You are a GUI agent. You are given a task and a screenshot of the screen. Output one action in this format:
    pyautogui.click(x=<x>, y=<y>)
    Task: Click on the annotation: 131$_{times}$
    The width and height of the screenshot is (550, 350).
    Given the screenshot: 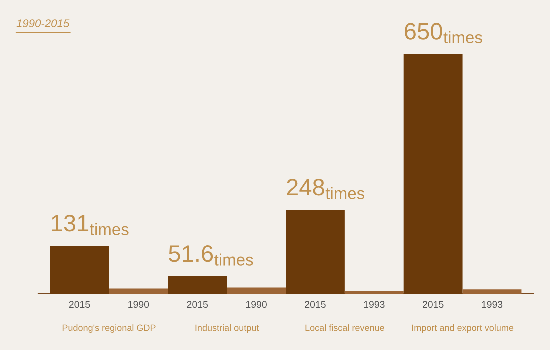 What is the action you would take?
    pyautogui.click(x=90, y=225)
    